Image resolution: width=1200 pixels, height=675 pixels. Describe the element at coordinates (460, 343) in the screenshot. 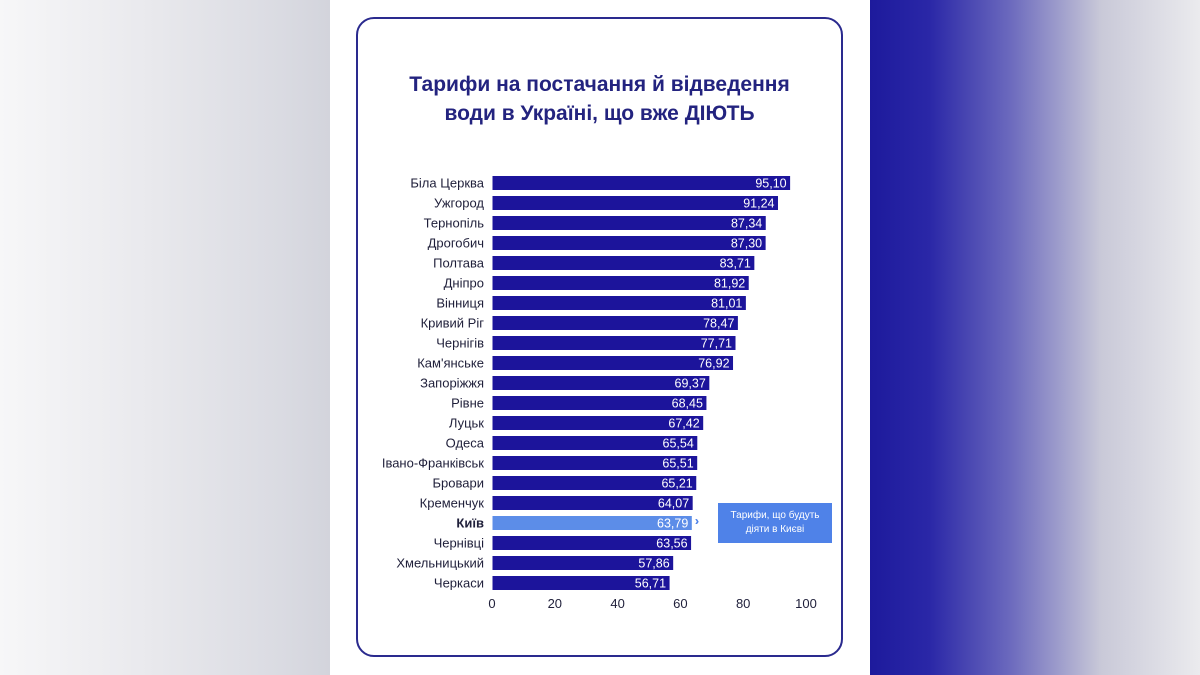

I see `category-label: Чернігів` at that location.